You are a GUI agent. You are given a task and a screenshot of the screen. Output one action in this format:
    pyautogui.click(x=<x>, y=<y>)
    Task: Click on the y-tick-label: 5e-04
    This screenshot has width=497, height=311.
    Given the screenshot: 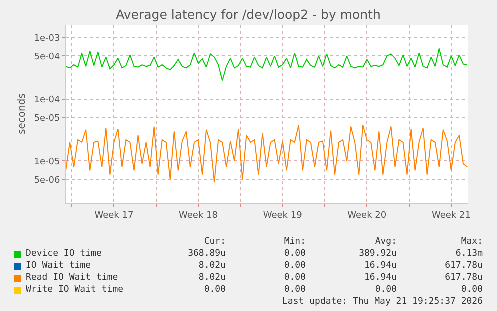 What is the action you would take?
    pyautogui.click(x=47, y=57)
    